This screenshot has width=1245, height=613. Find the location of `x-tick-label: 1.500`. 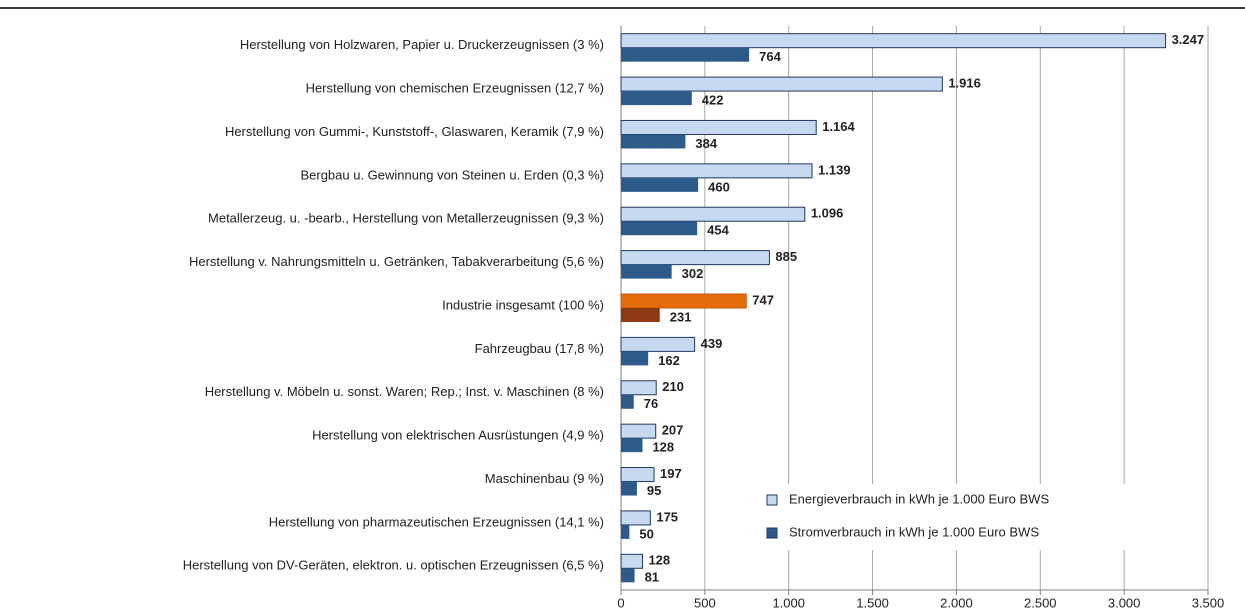

x-tick-label: 1.500 is located at coordinates (872, 602).